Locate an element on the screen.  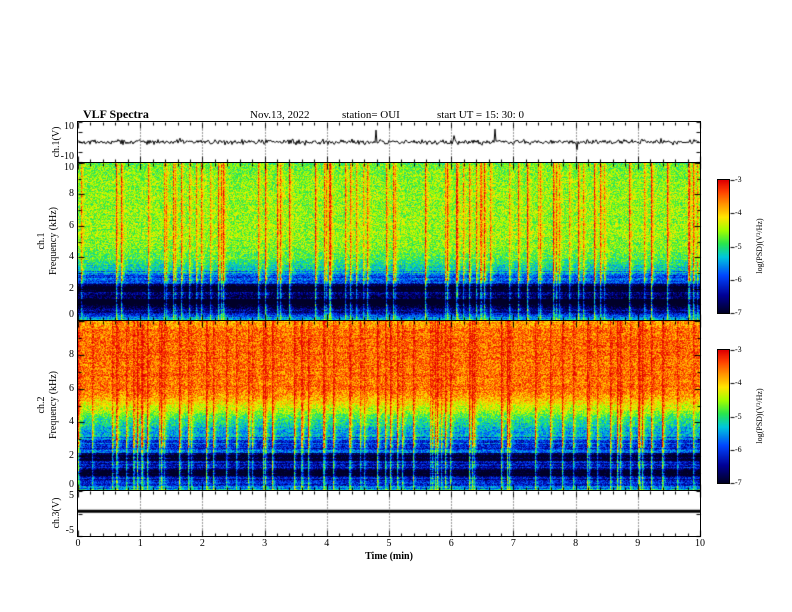
header-station: station= OUI is located at coordinates (371, 115).